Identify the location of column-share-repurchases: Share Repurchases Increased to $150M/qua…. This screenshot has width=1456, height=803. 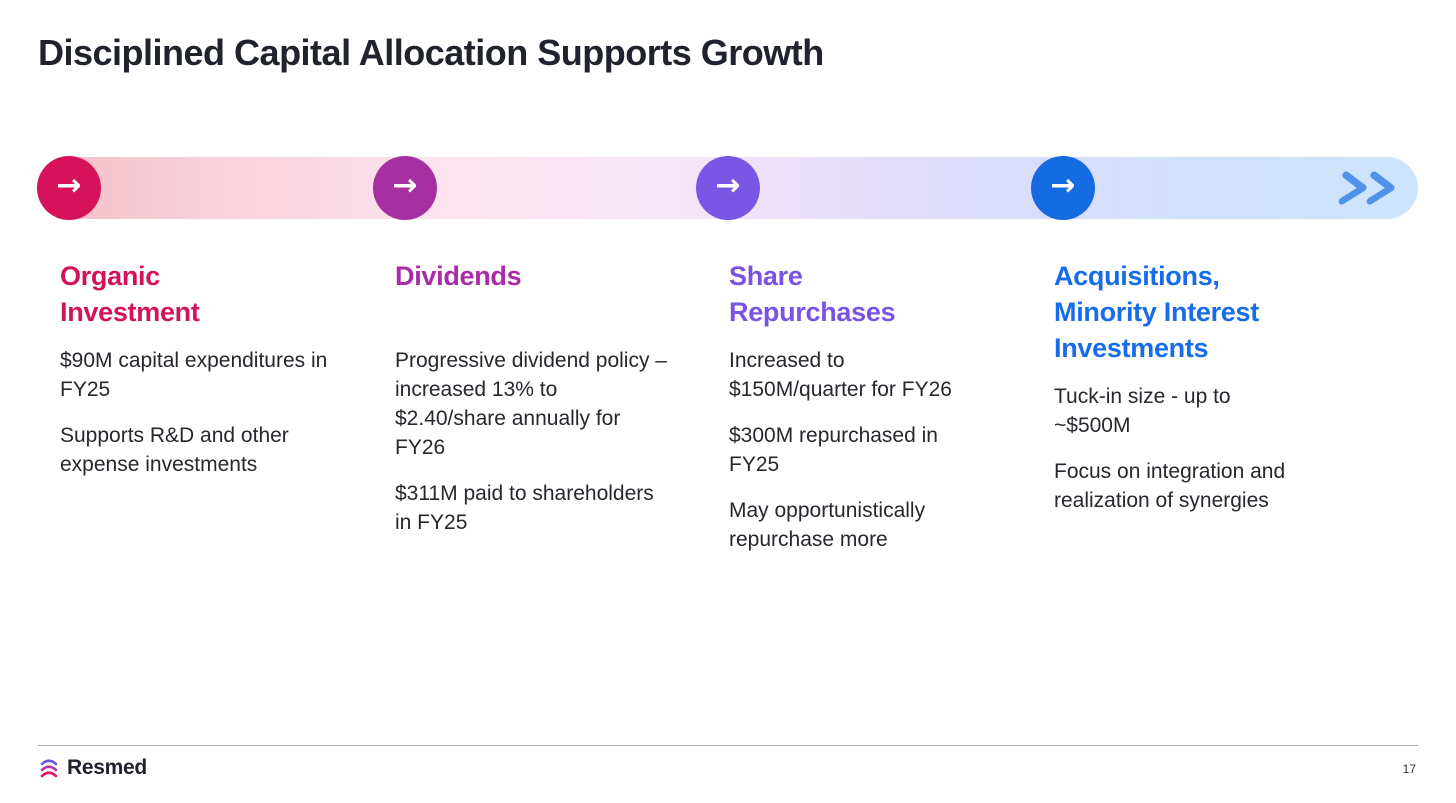
(855, 414).